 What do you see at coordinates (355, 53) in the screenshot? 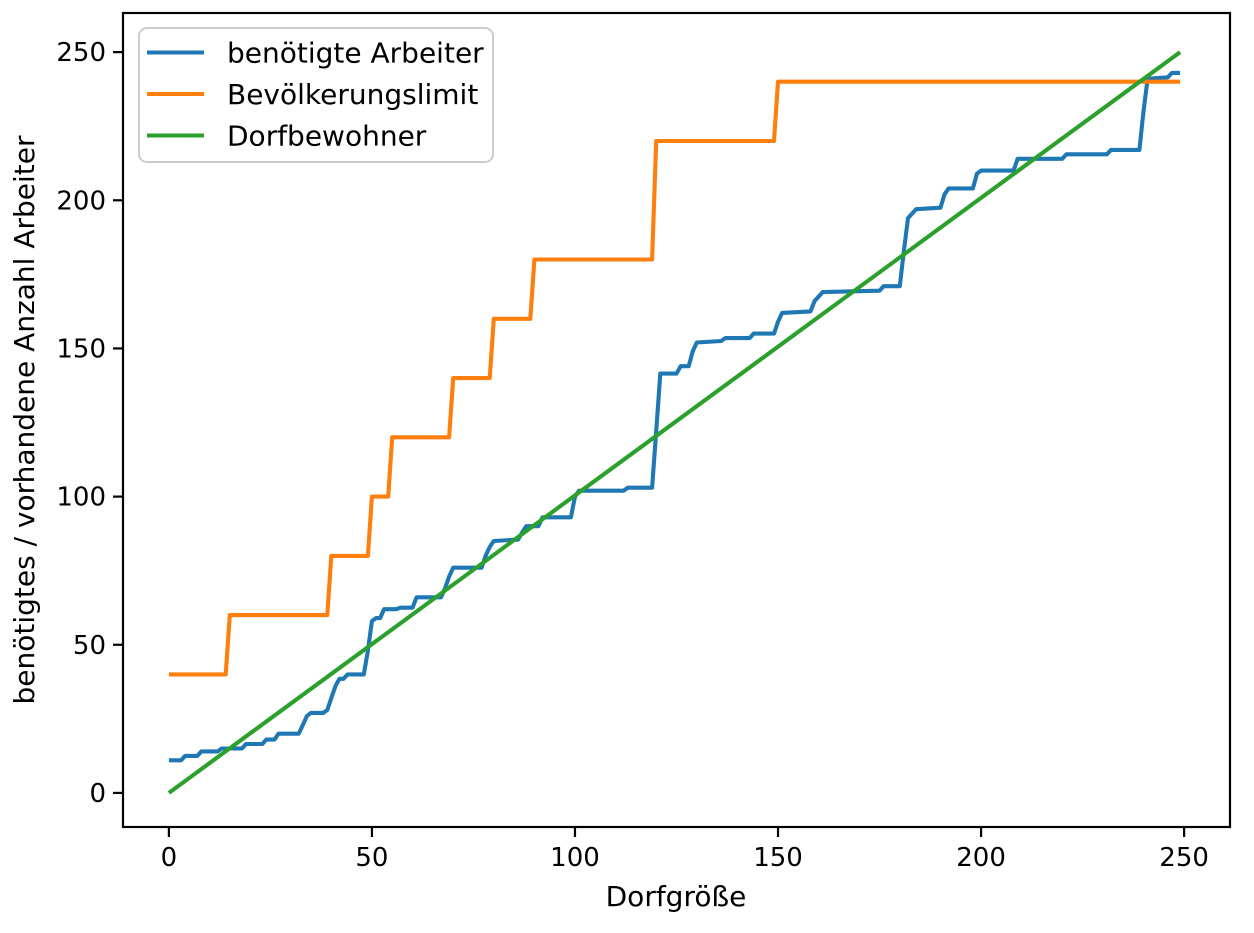
I see `legend-label-0: benötigte Arbeiter` at bounding box center [355, 53].